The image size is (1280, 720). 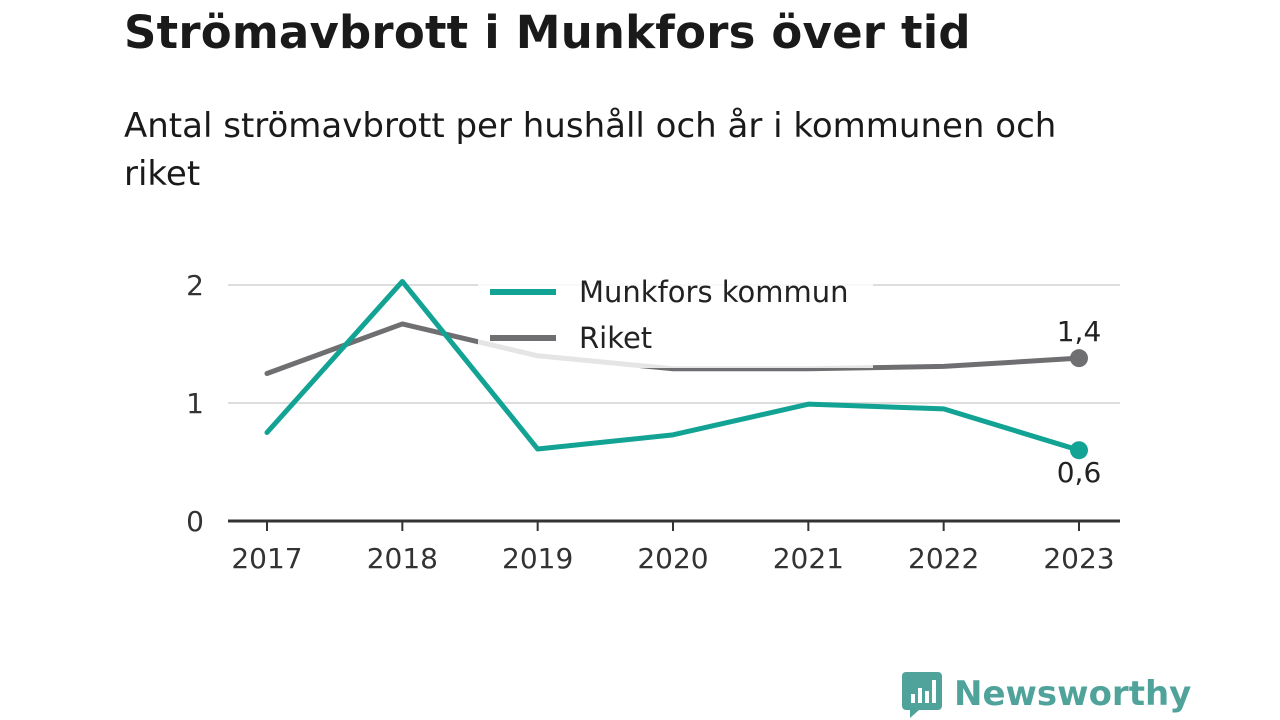 What do you see at coordinates (547, 32) in the screenshot?
I see `chart-title: Strömavbrott i Munkfors över tid` at bounding box center [547, 32].